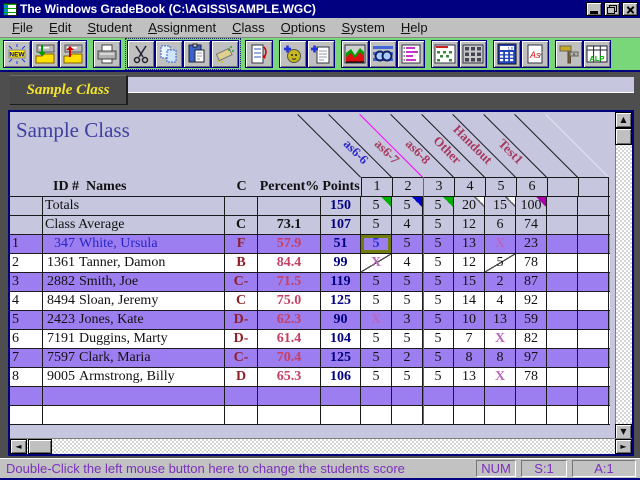 The image size is (640, 480). Describe the element at coordinates (355, 54) in the screenshot. I see `chart-button` at that location.